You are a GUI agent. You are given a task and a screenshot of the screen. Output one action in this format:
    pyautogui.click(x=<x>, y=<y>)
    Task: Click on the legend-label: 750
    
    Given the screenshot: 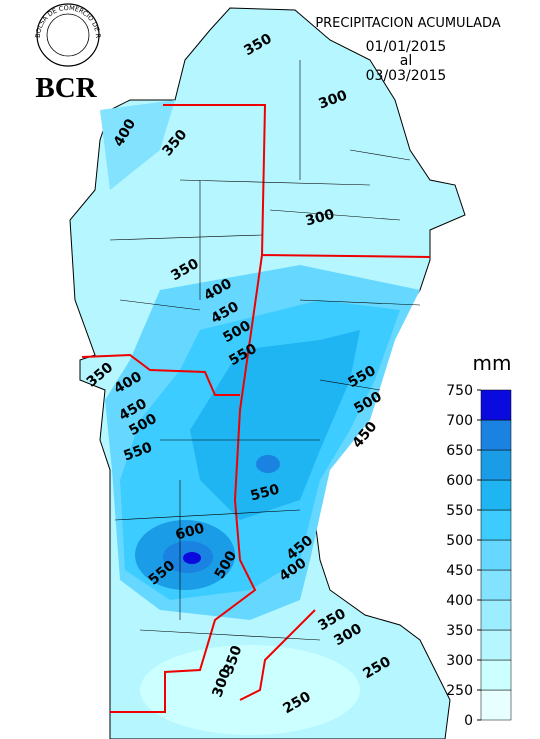 What is the action you would take?
    pyautogui.click(x=459, y=391)
    